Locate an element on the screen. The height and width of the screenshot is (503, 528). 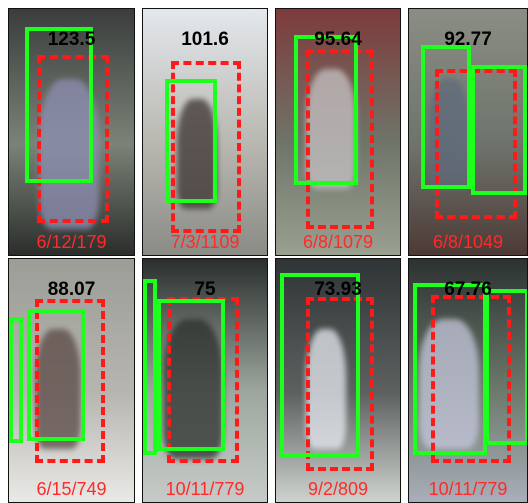
detection-panel: 95.64 6/8/1079 is located at coordinates (338, 132).